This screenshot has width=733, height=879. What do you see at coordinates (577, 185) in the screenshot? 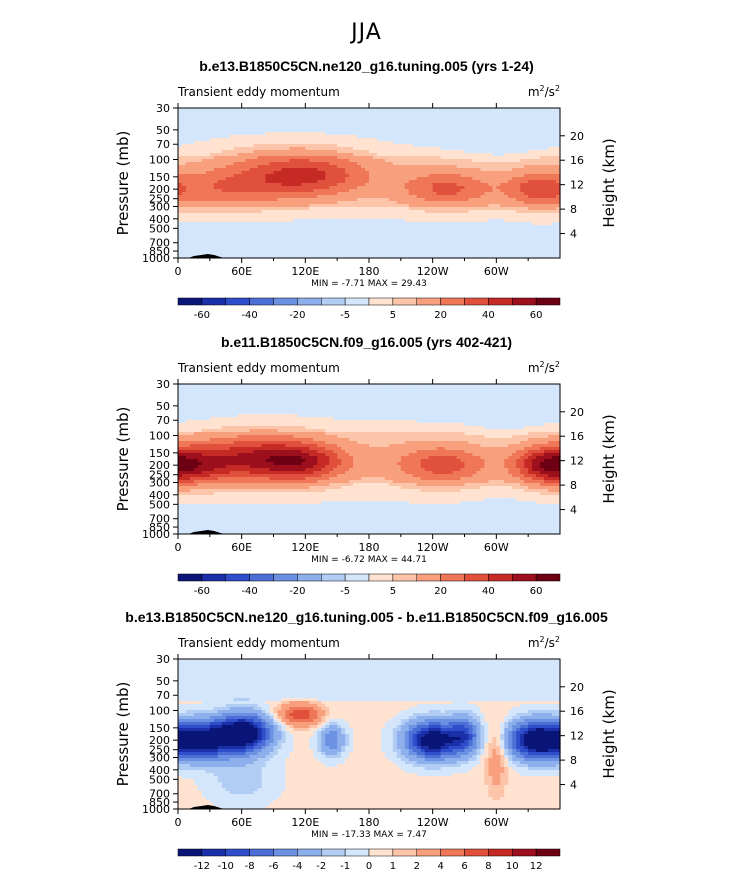
I see `y2-tick-label: 12` at bounding box center [577, 185].